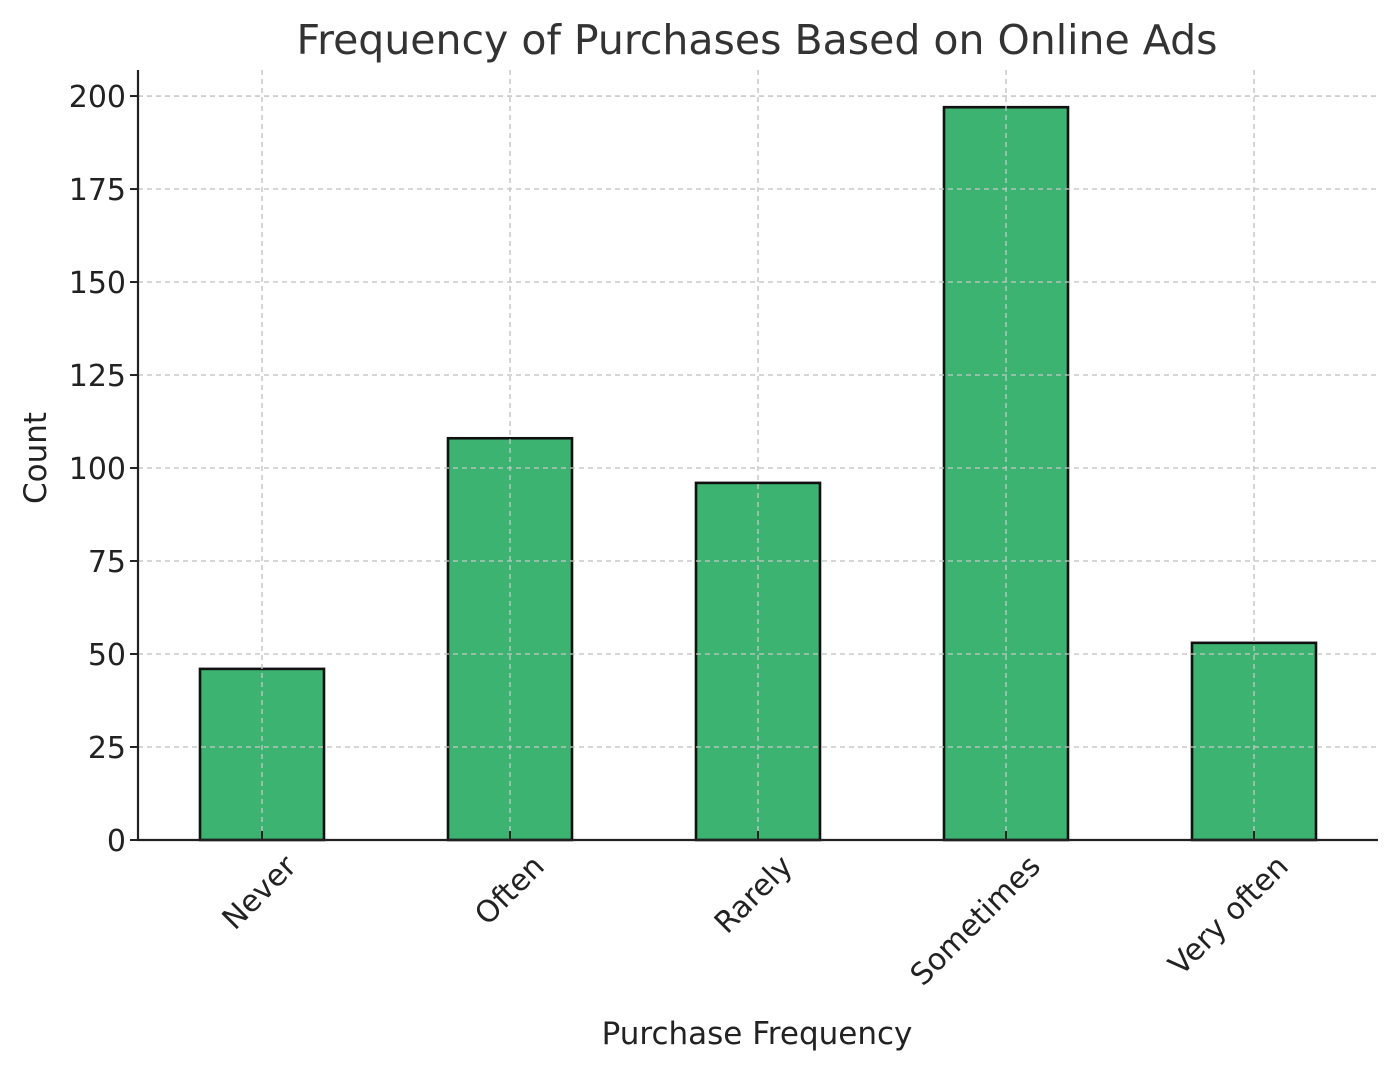 The width and height of the screenshot is (1397, 1070). What do you see at coordinates (116, 841) in the screenshot?
I see `y-tick-label: 0` at bounding box center [116, 841].